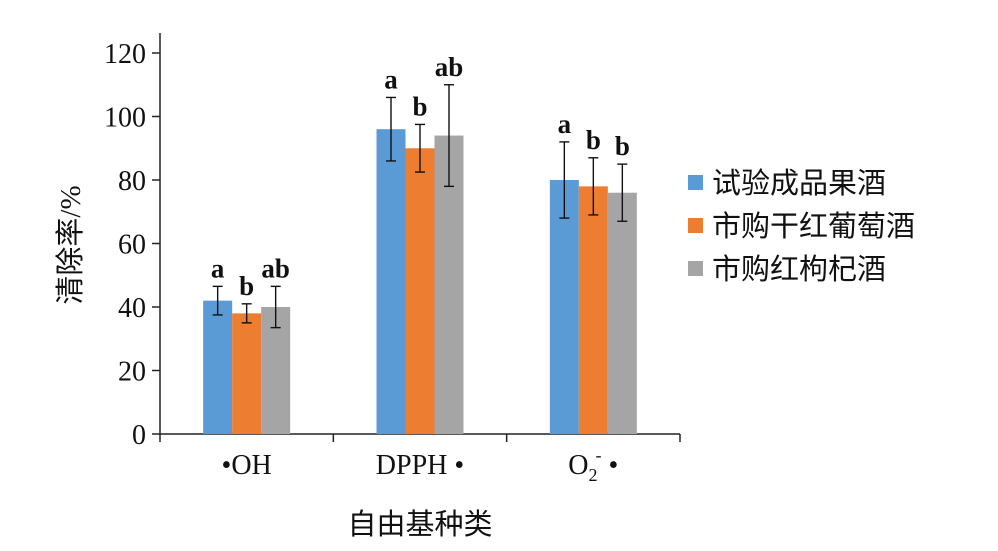  I want to click on y-tick-label: 80, so click(132, 181).